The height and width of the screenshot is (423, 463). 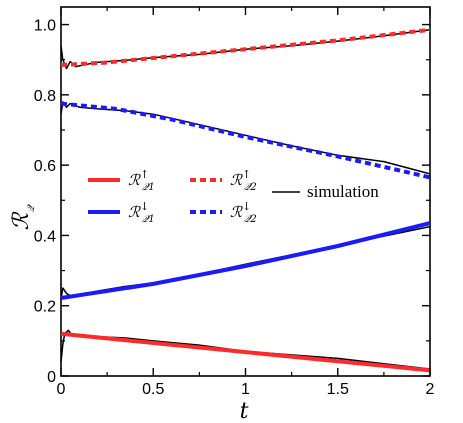 I want to click on x-tick-label: 1.5, so click(x=338, y=389).